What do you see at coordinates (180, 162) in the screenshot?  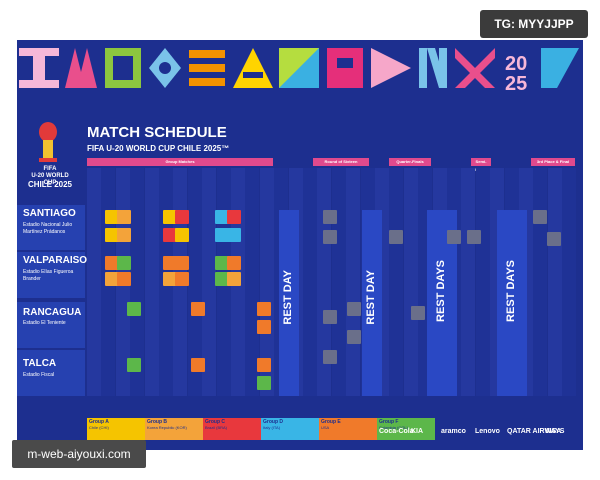 I see `phase-group-matches: Group Matches` at bounding box center [180, 162].